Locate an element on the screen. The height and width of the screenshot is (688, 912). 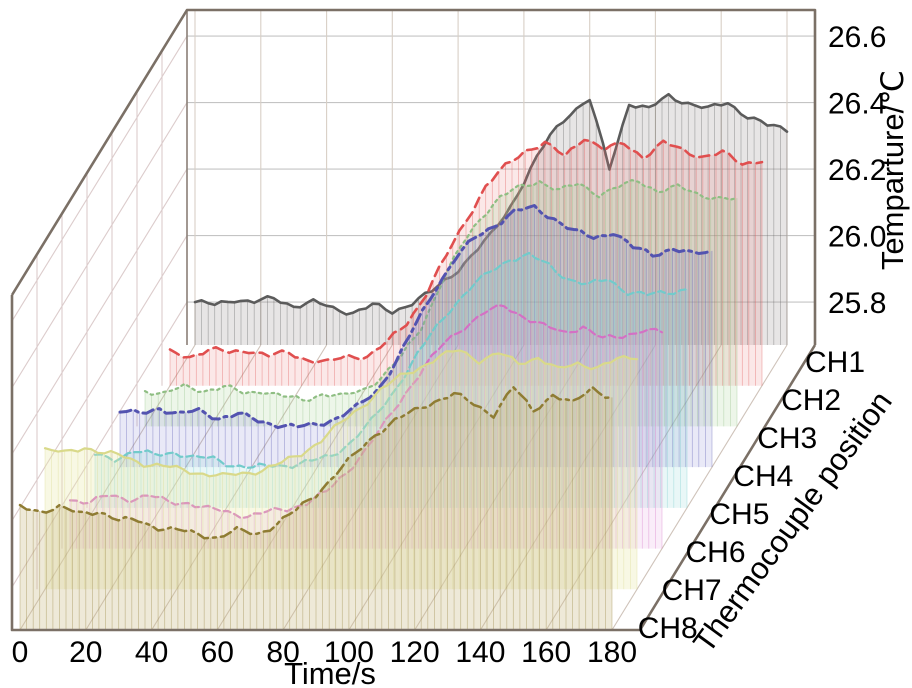
x-tick-label: 100 is located at coordinates (349, 652).